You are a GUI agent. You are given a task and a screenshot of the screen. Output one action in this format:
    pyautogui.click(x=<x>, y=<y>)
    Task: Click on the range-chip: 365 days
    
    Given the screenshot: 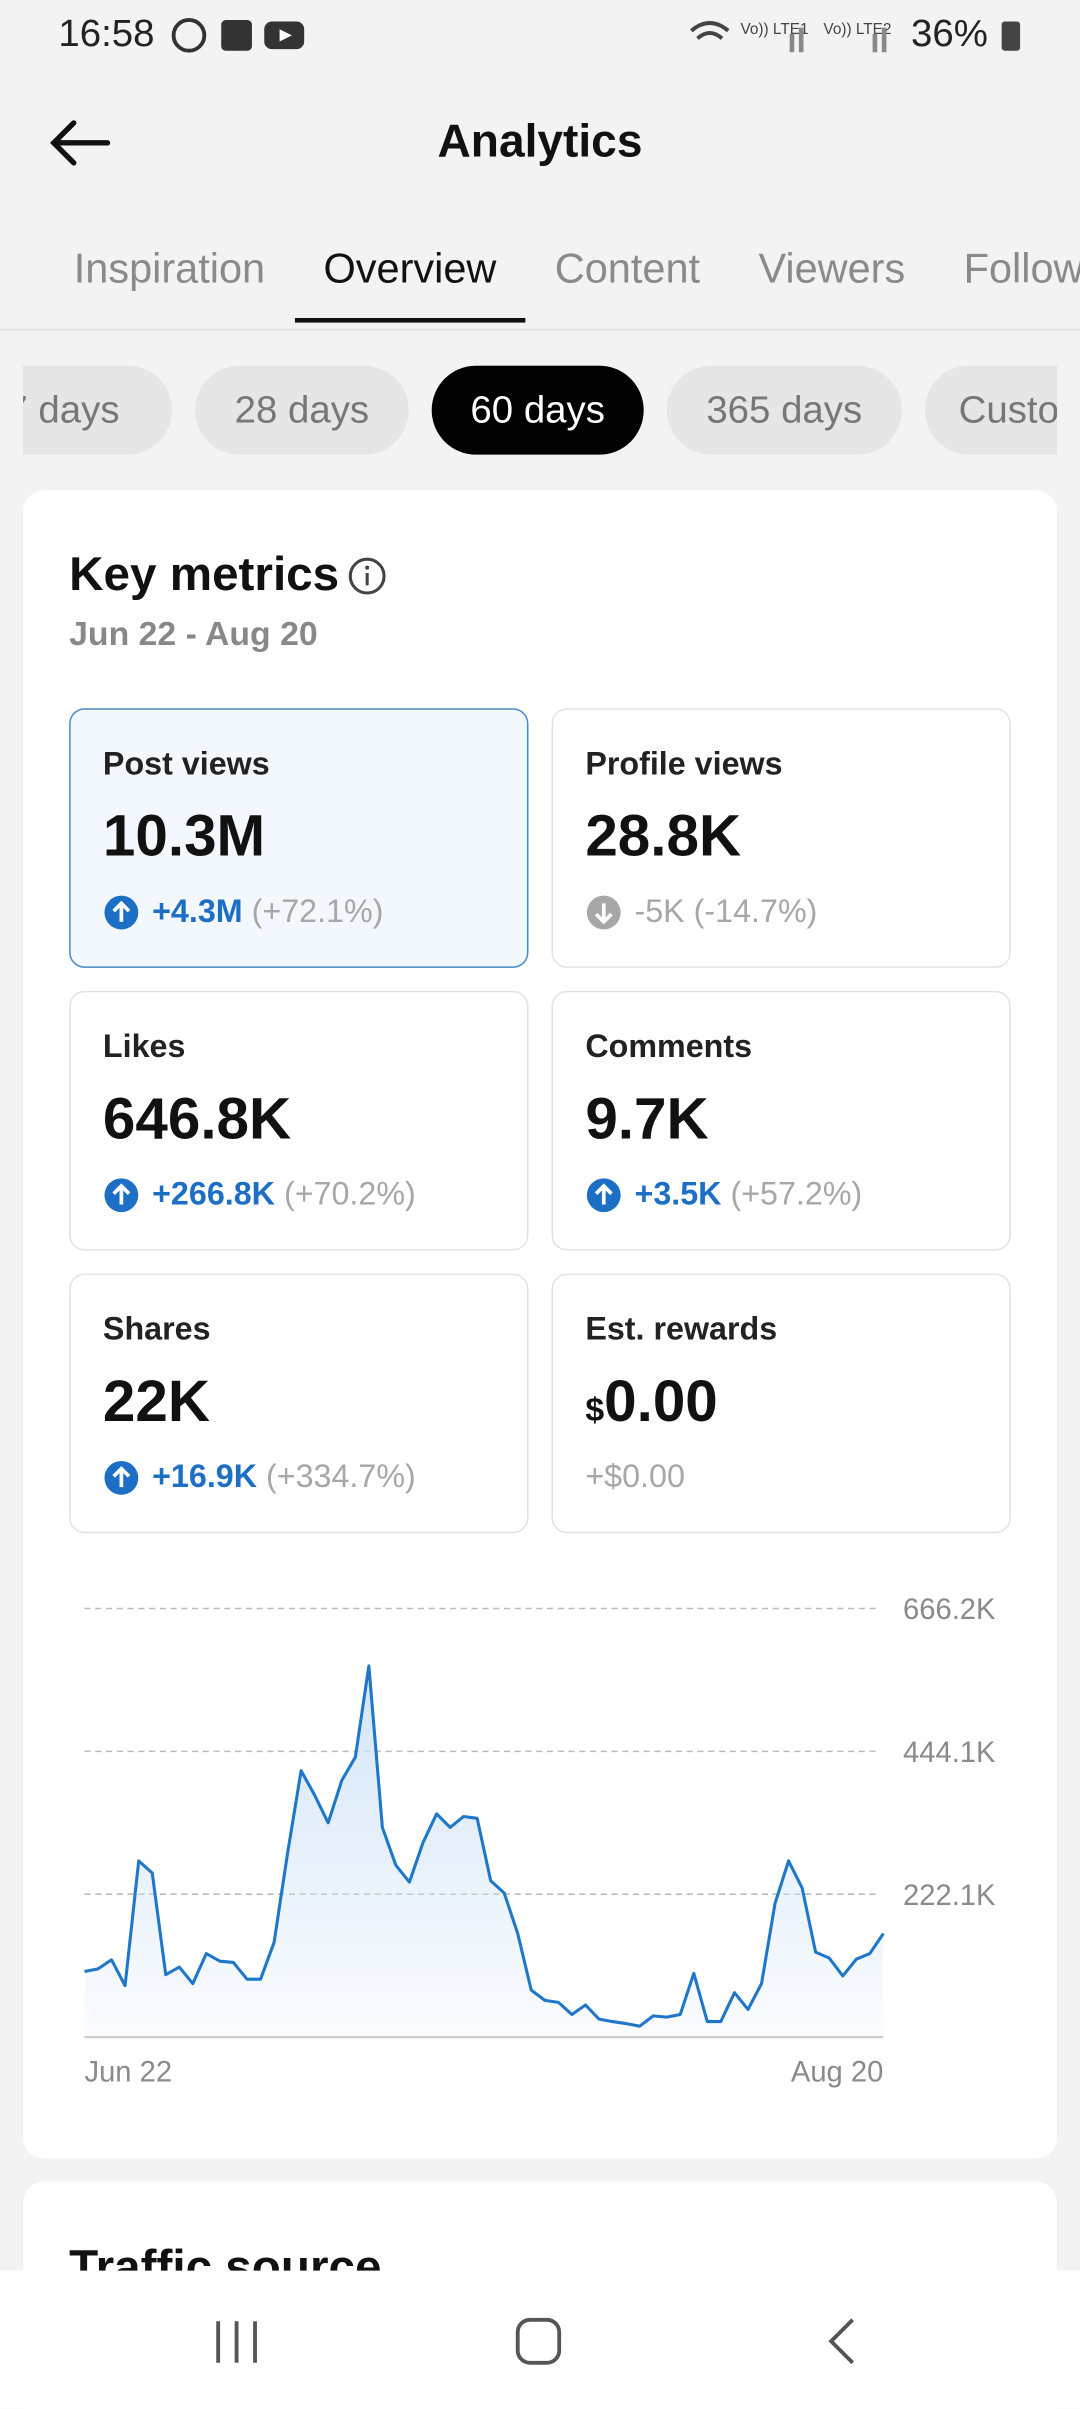 What is the action you would take?
    pyautogui.click(x=784, y=410)
    